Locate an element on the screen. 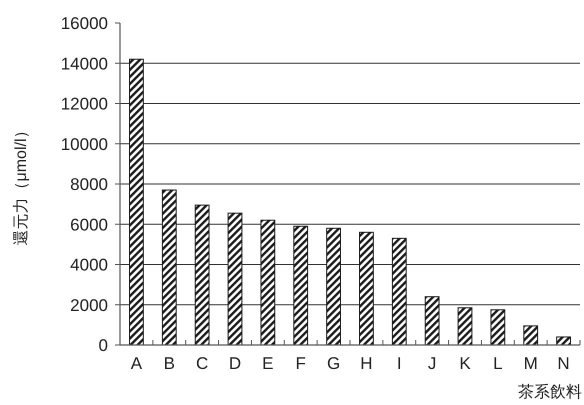 This screenshot has height=405, width=584. x-tick-label: G is located at coordinates (333, 363).